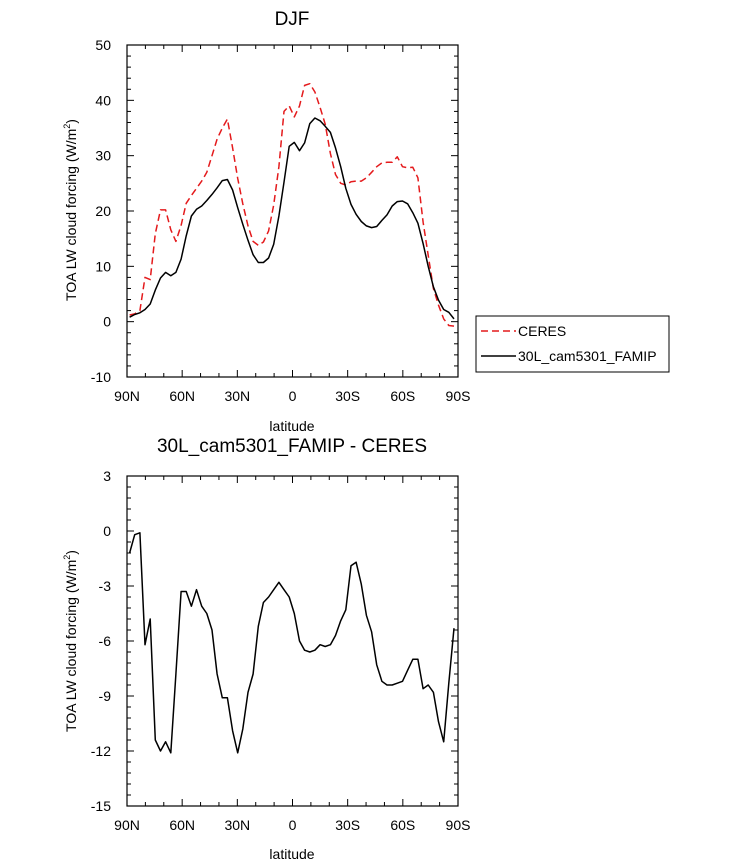 Image resolution: width=733 pixels, height=865 pixels. I want to click on series-line-ceres, so click(292, 204).